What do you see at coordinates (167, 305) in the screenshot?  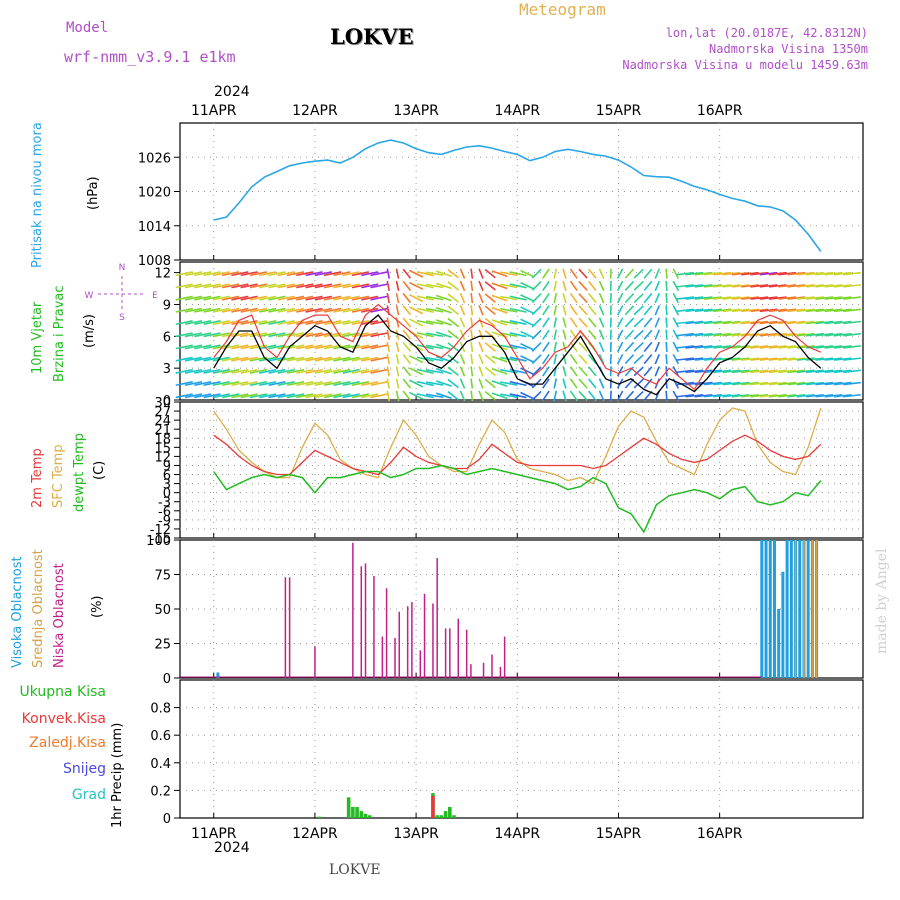 I see `ytick-label-wind: 9` at bounding box center [167, 305].